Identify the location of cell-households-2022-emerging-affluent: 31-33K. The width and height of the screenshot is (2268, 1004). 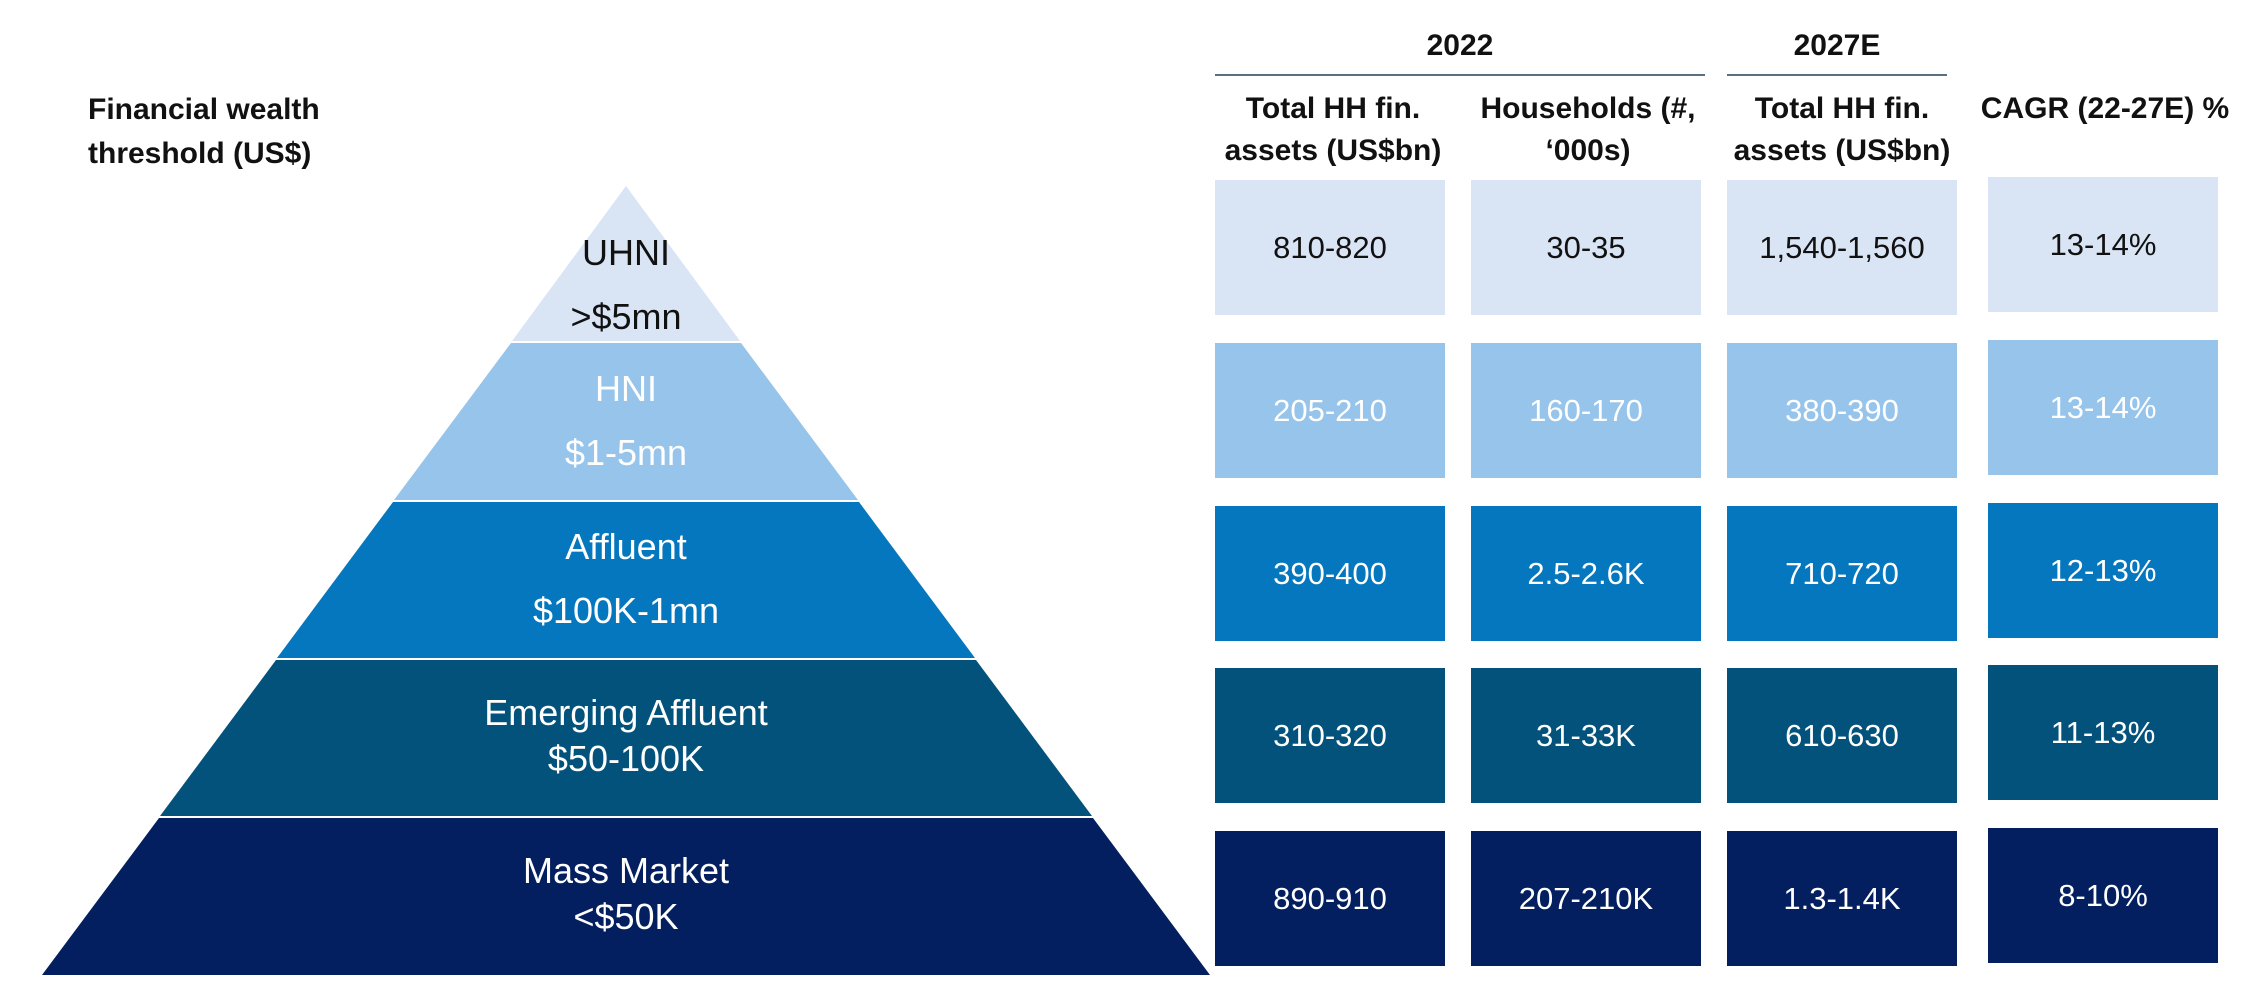
(1586, 735).